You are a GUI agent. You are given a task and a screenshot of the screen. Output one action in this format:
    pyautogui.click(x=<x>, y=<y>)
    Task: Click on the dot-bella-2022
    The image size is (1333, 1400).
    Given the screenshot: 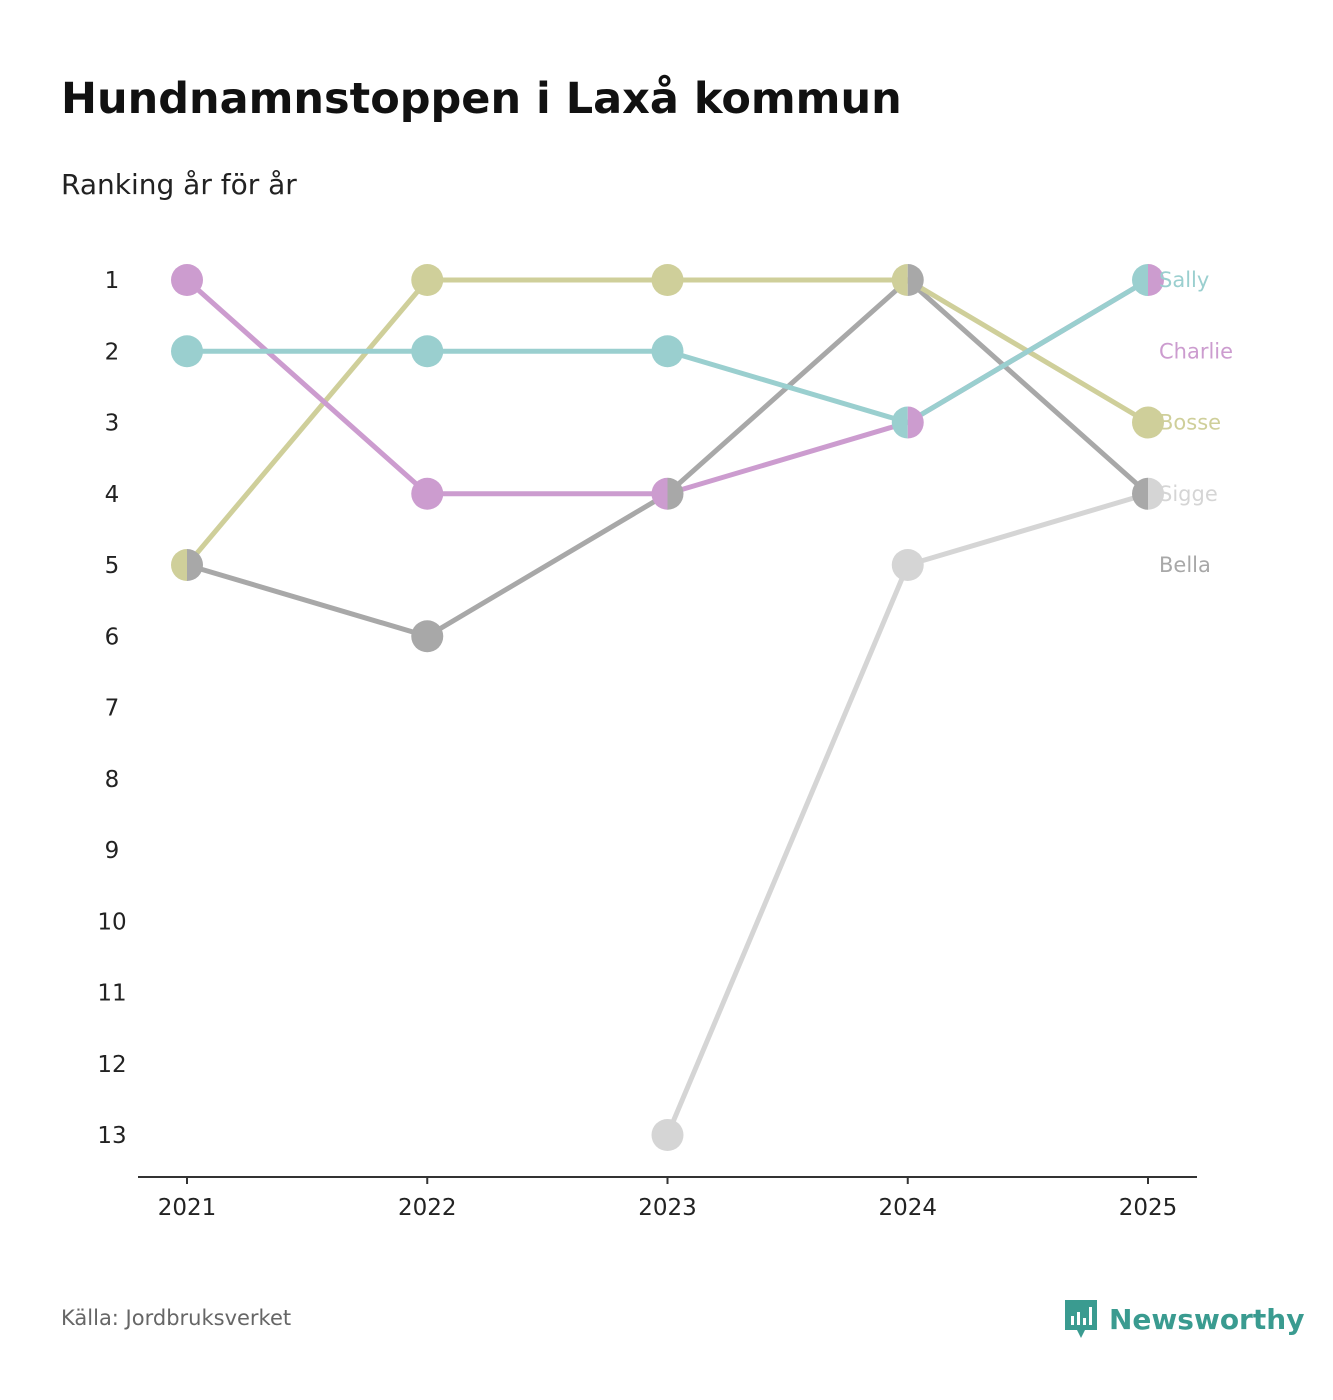 What is the action you would take?
    pyautogui.click(x=427, y=636)
    